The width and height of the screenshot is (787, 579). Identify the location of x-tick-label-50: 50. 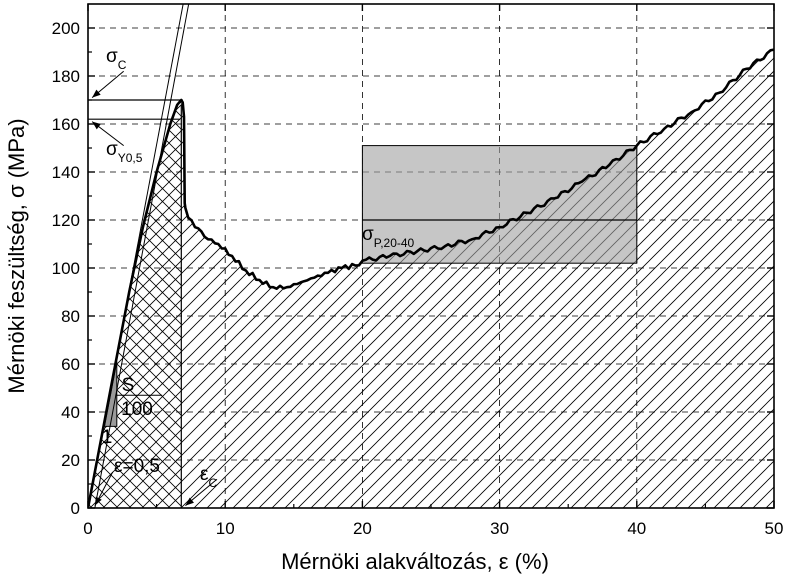
(774, 528).